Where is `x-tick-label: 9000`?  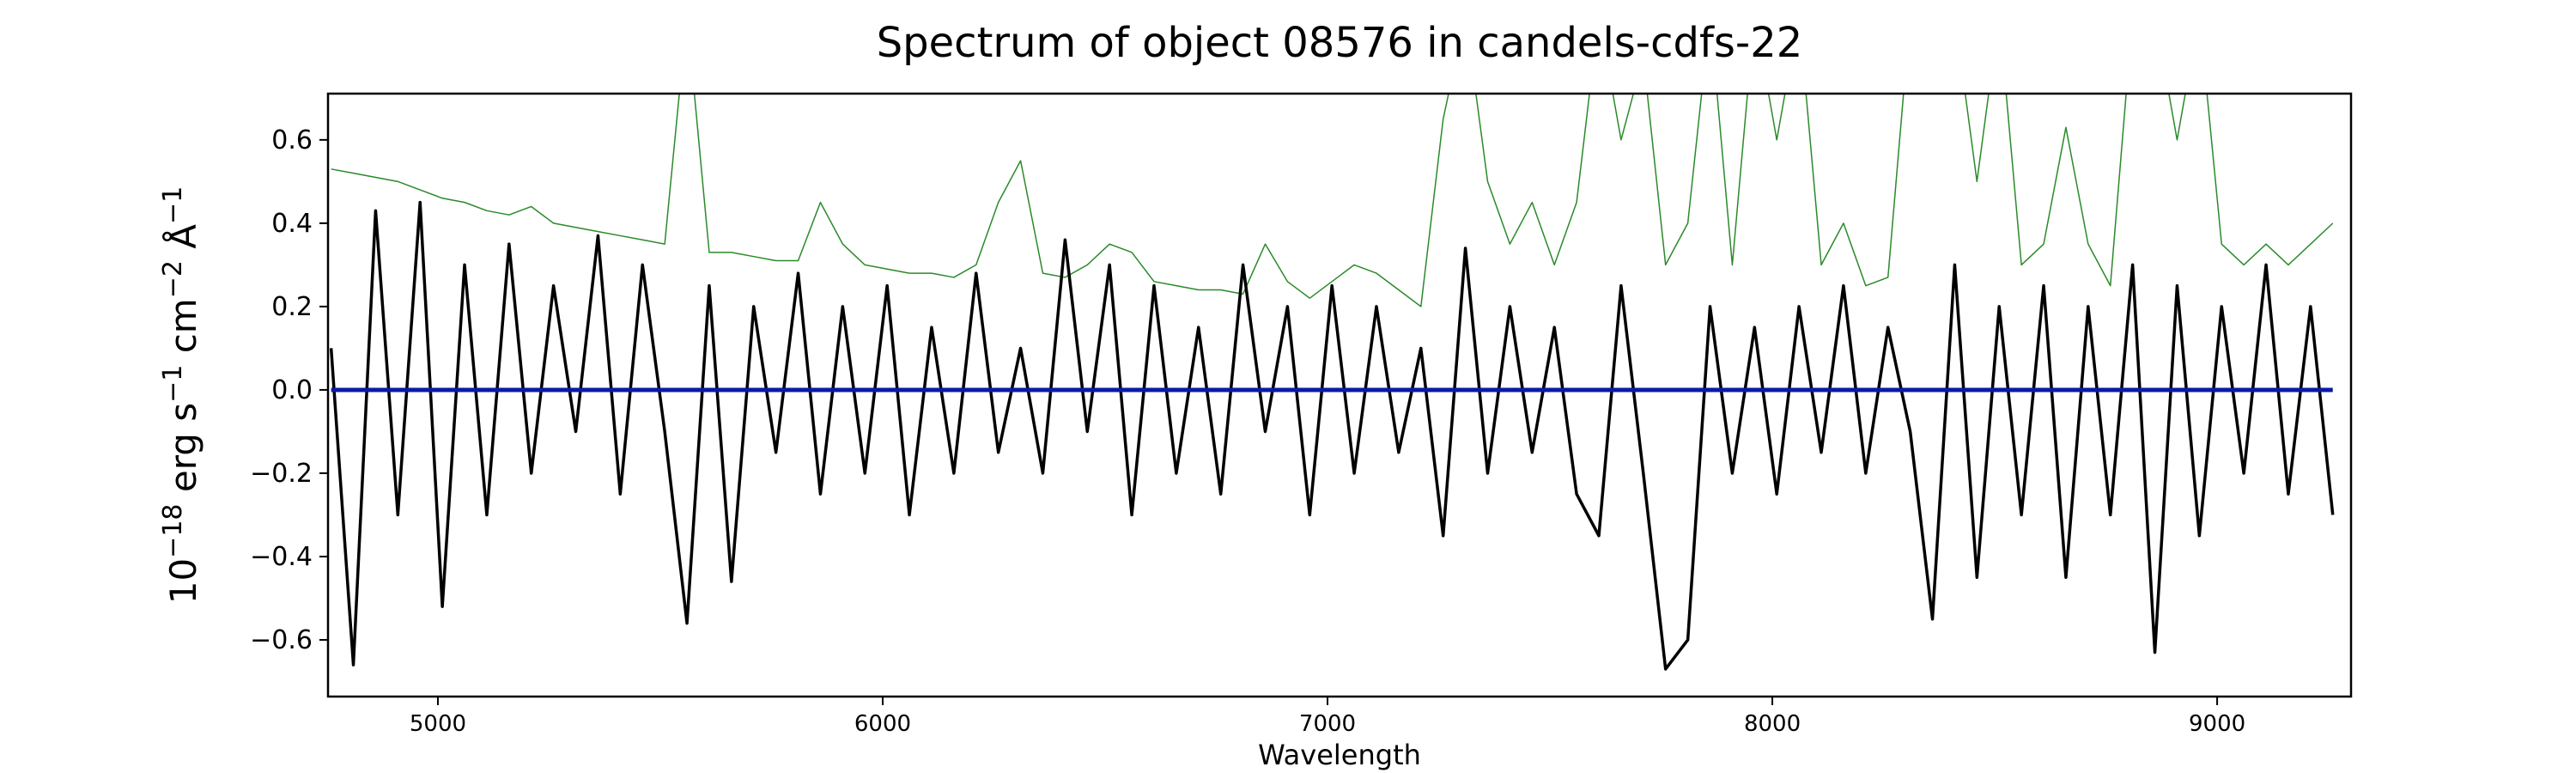 x-tick-label: 9000 is located at coordinates (2217, 724).